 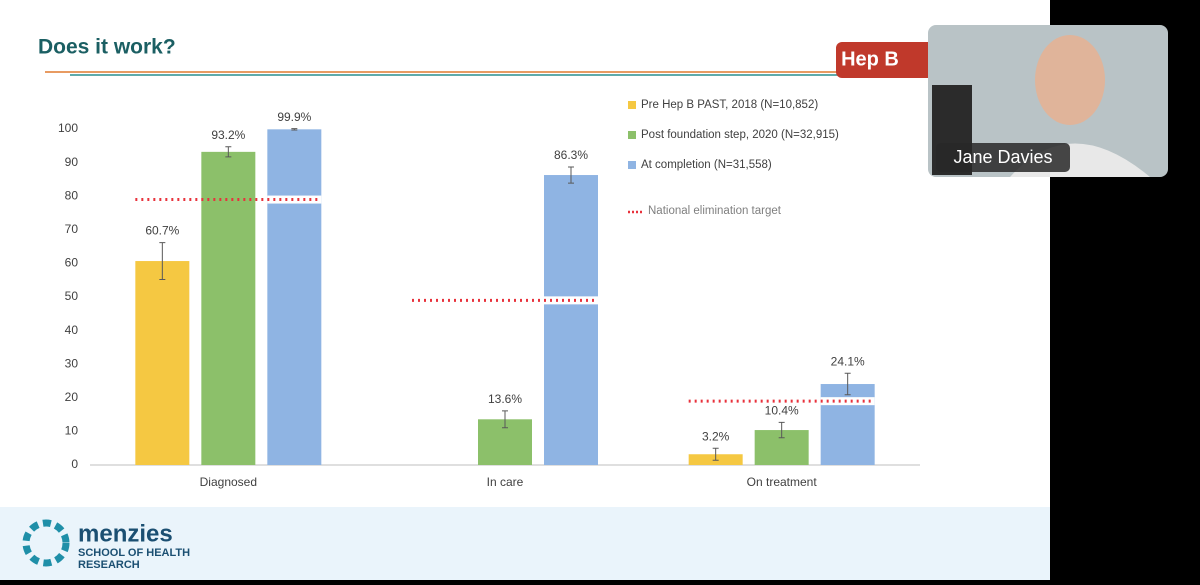 What do you see at coordinates (740, 135) in the screenshot?
I see `legend-label: Post foundation step, 2020 (N=32,915)` at bounding box center [740, 135].